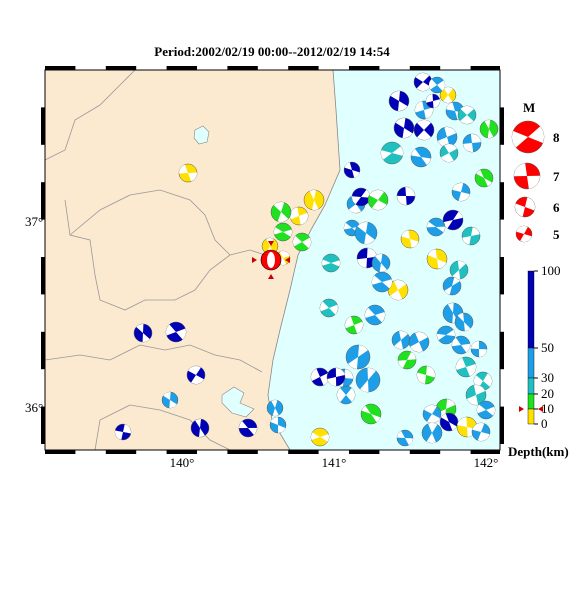 The height and width of the screenshot is (605, 585). What do you see at coordinates (529, 107) in the screenshot?
I see `legend-title: M` at bounding box center [529, 107].